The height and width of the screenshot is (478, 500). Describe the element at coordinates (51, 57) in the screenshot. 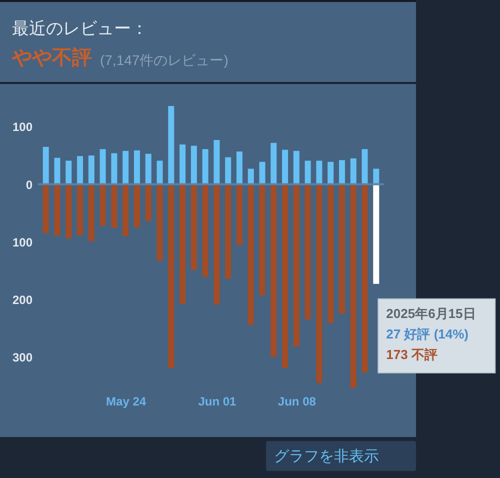

I see `chart-subtitle: やや不評` at that location.